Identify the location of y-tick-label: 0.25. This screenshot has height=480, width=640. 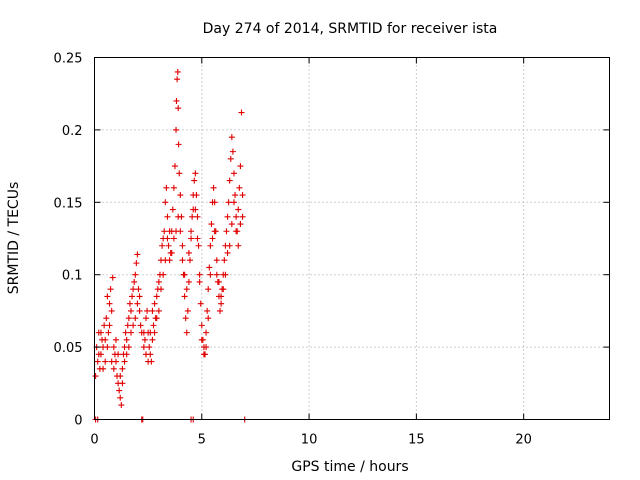
(68, 59).